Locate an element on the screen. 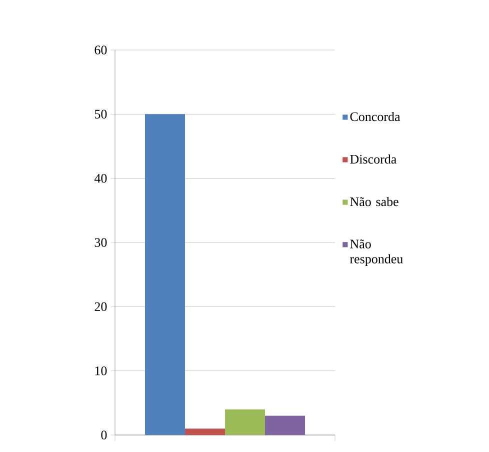  y-tick-label: 20 is located at coordinates (100, 307).